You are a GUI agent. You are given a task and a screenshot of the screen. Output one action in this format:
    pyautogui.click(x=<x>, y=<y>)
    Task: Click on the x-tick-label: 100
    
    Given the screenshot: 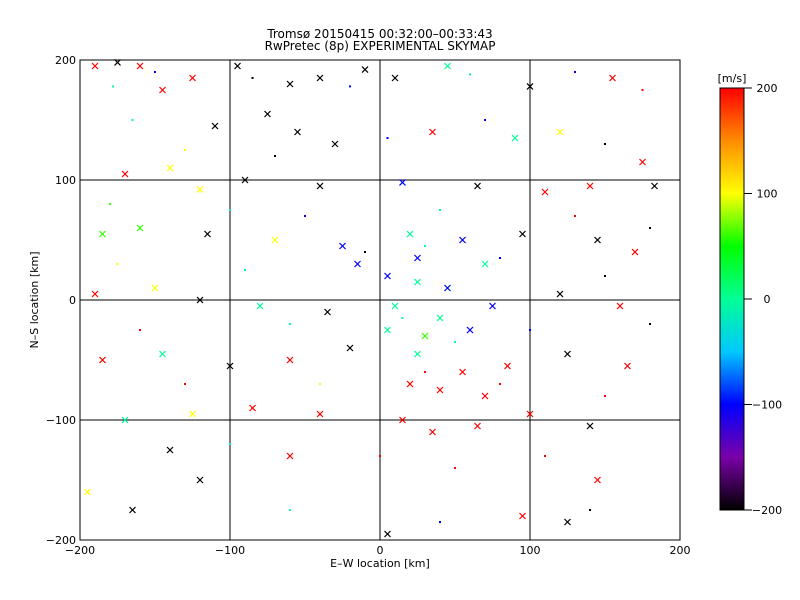 What is the action you would take?
    pyautogui.click(x=530, y=550)
    